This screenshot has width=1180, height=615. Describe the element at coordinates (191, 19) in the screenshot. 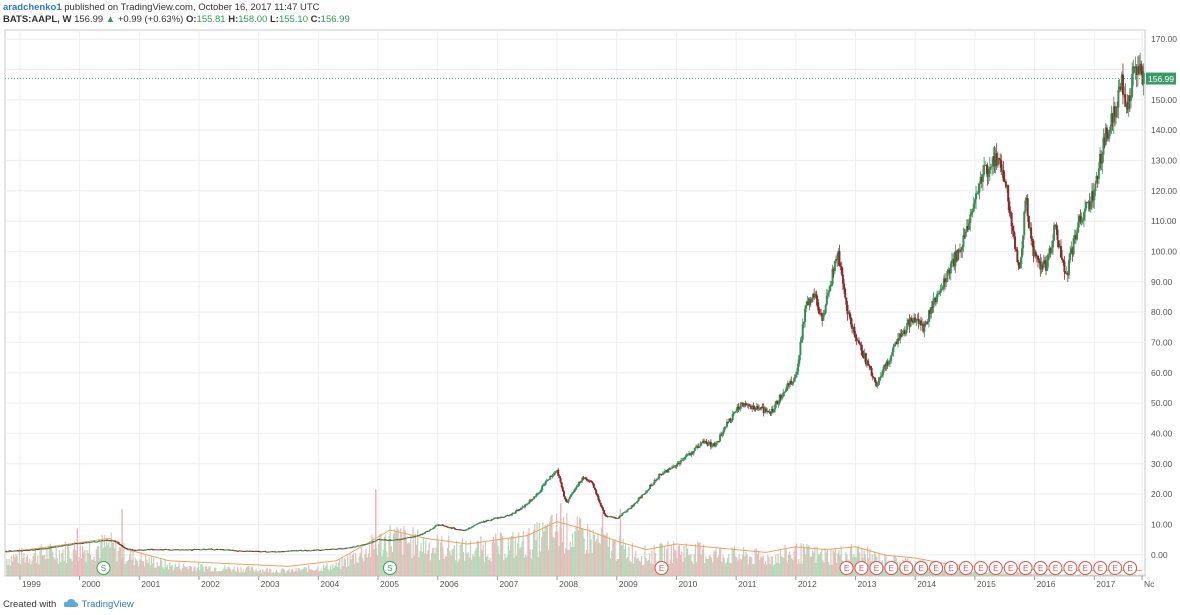

I see `open-label: O:` at that location.